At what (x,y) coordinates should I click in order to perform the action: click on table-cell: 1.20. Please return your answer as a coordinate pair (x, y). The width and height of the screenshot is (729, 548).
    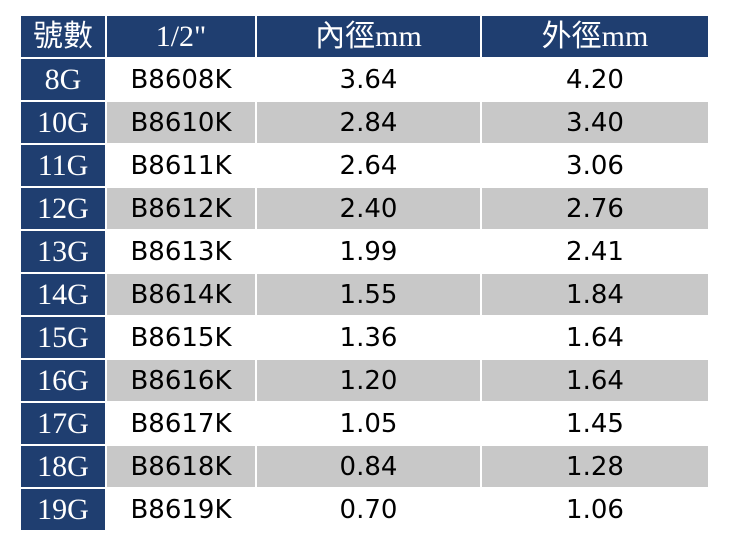
    Looking at the image, I should click on (368, 380).